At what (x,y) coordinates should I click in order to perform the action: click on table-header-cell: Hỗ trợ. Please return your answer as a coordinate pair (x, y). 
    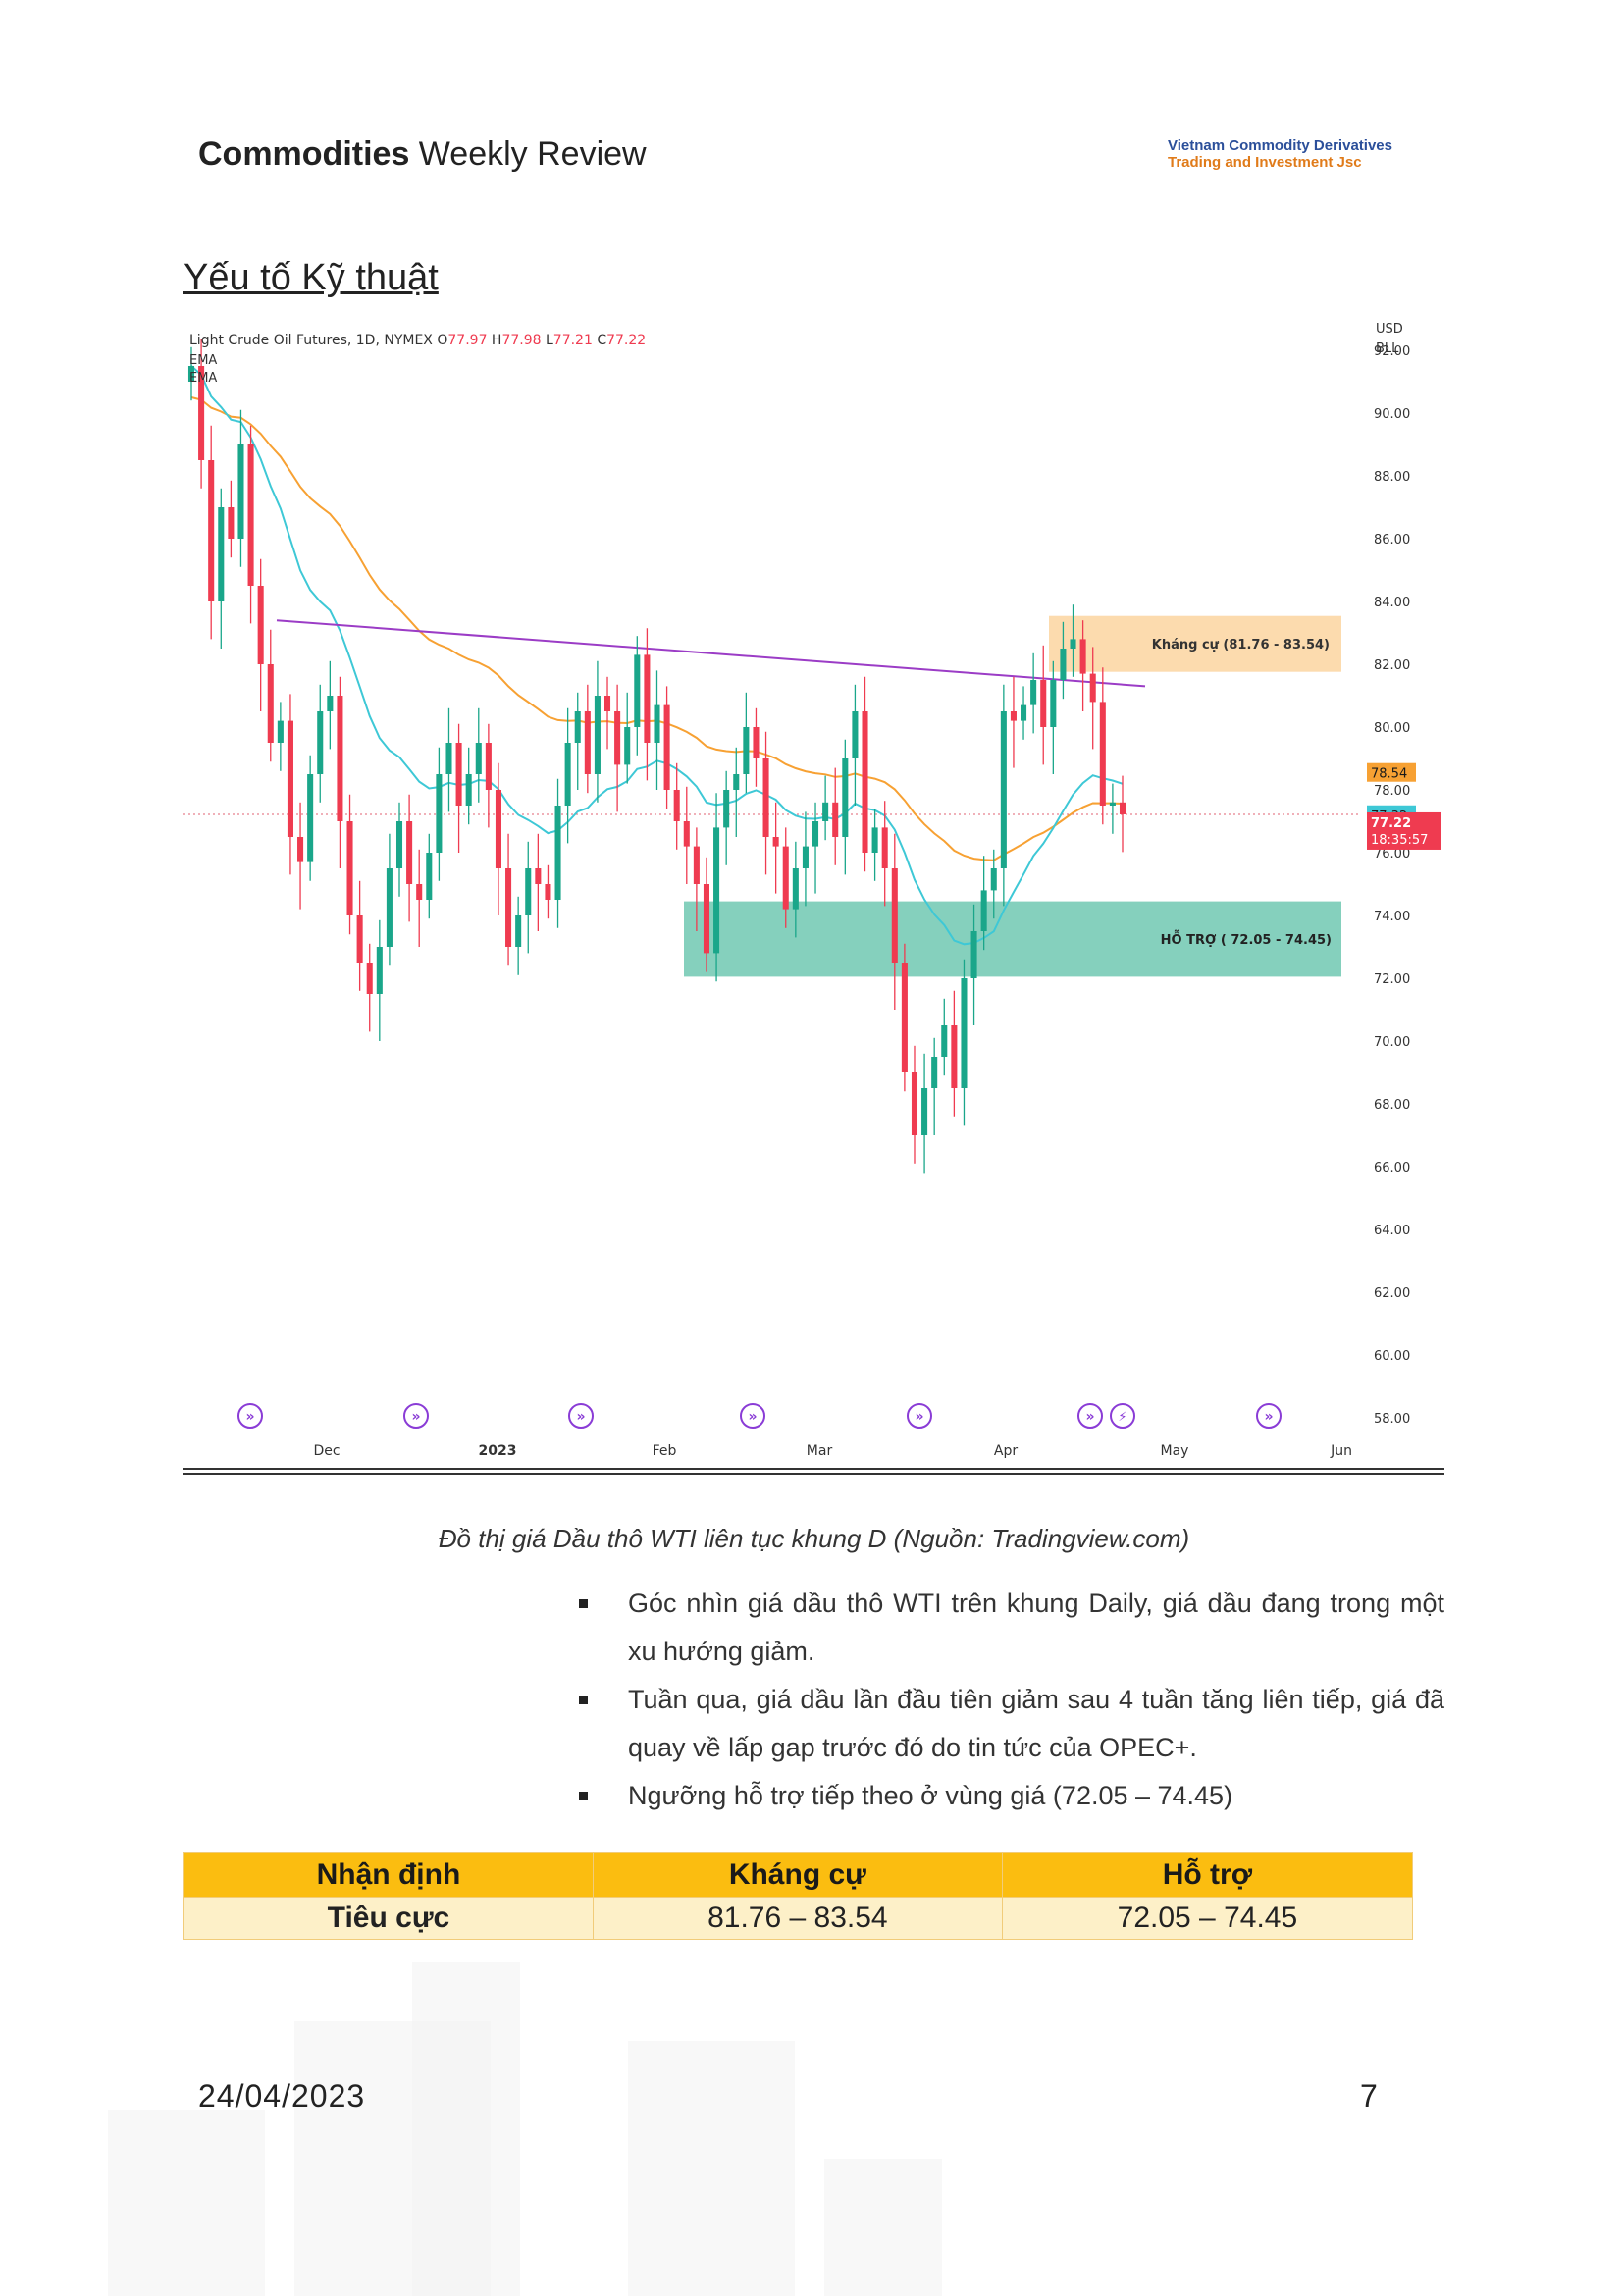
    Looking at the image, I should click on (1207, 1875).